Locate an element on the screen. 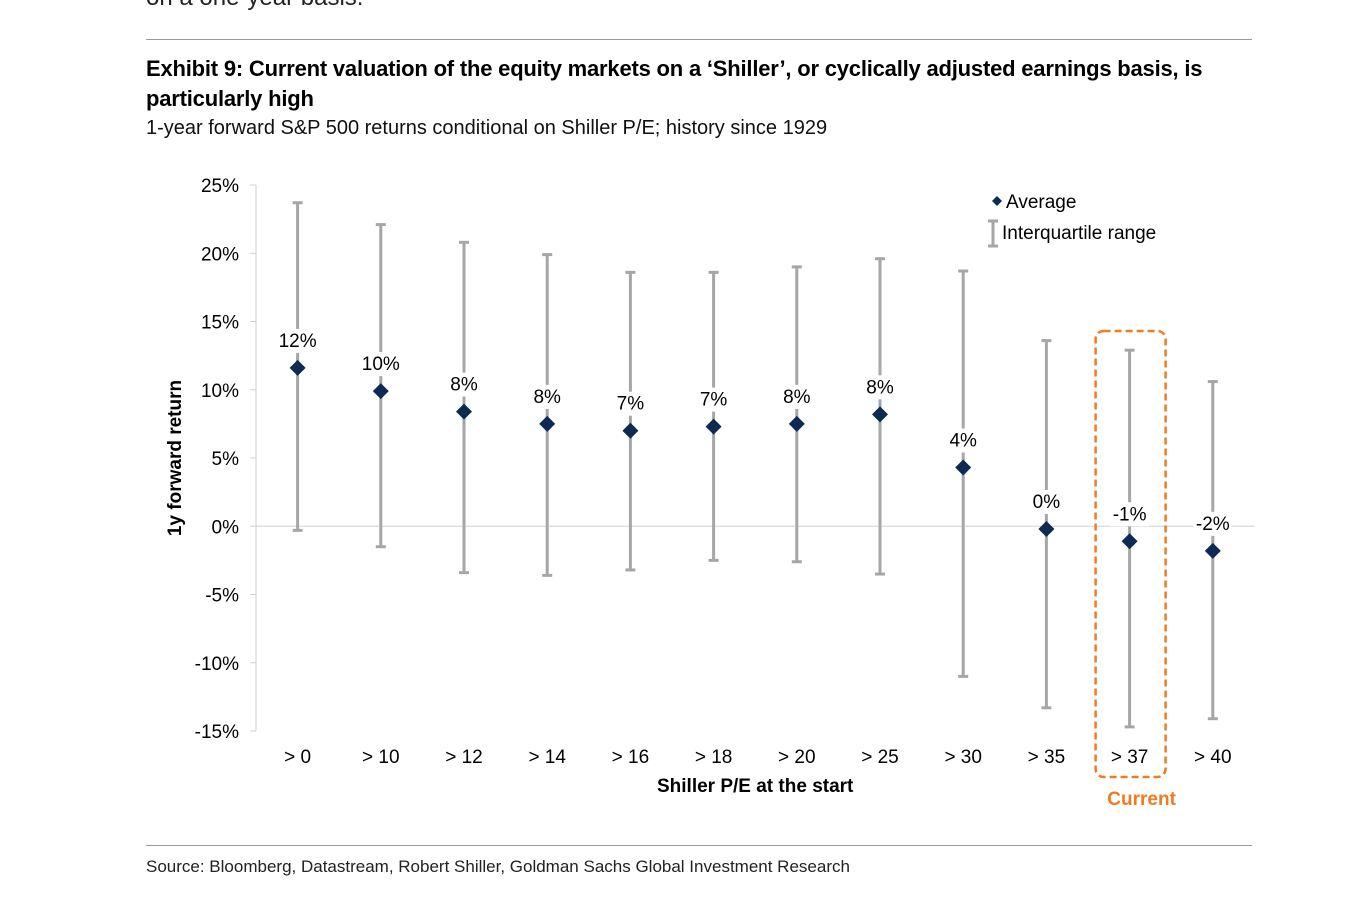  current-label: Current is located at coordinates (1141, 799).